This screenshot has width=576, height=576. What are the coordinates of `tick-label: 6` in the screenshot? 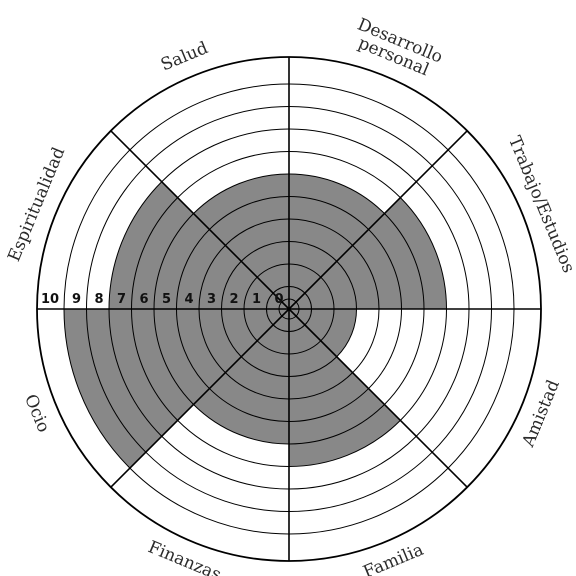 It's located at (143, 299).